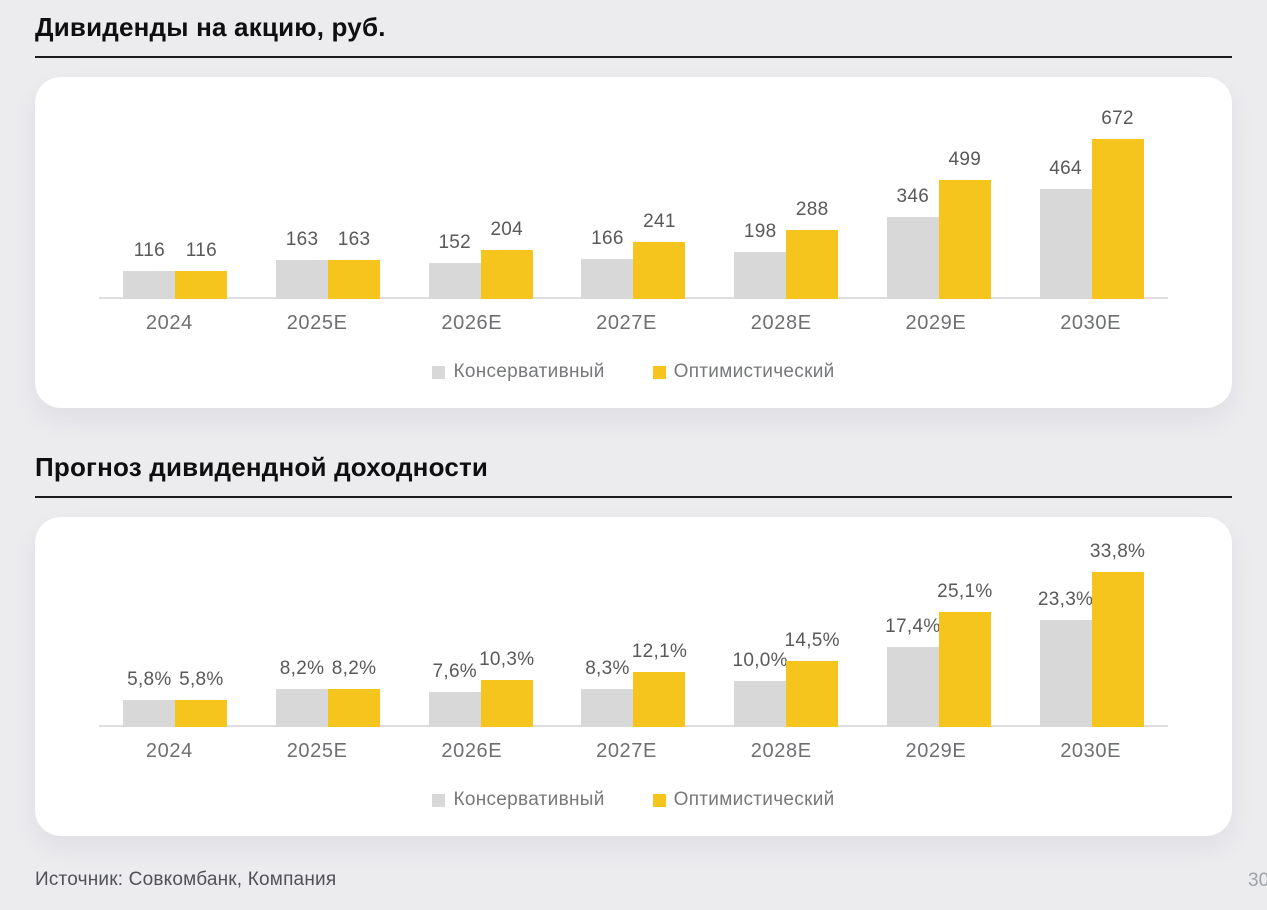 The width and height of the screenshot is (1267, 910). I want to click on legend-label: Консервативный, so click(529, 371).